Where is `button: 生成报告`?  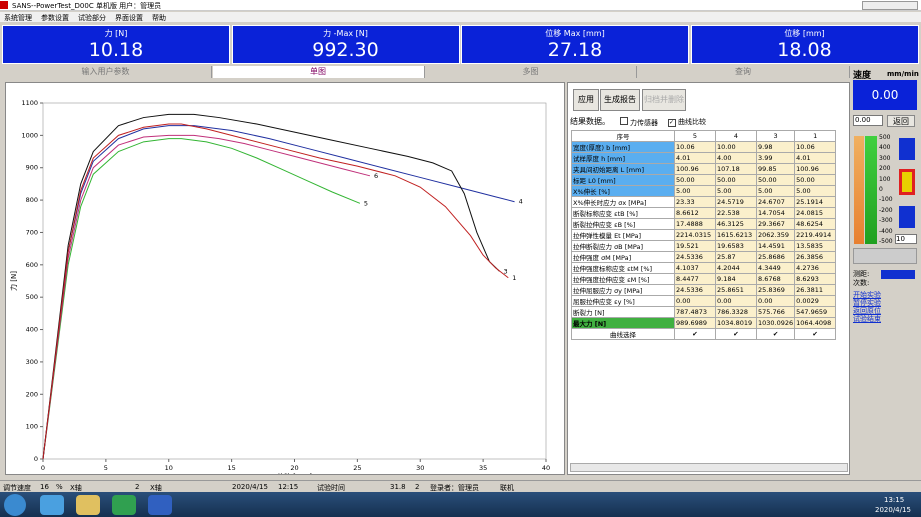 button: 生成报告 is located at coordinates (620, 100).